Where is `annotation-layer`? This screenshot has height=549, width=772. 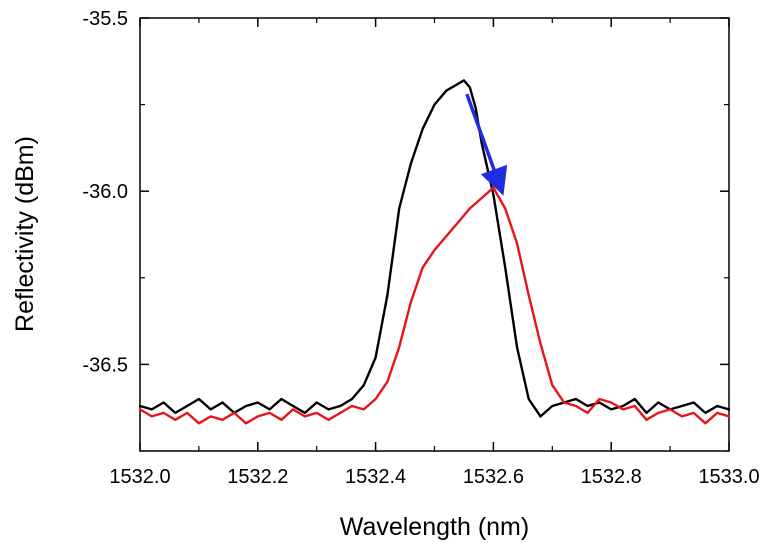
annotation-layer is located at coordinates (486, 144).